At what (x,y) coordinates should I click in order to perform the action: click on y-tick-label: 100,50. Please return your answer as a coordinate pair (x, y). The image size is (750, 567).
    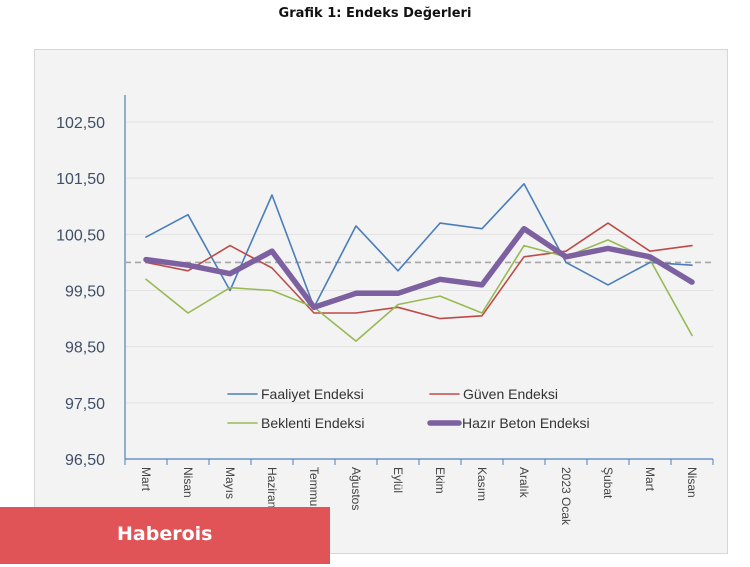
    Looking at the image, I should click on (80, 235).